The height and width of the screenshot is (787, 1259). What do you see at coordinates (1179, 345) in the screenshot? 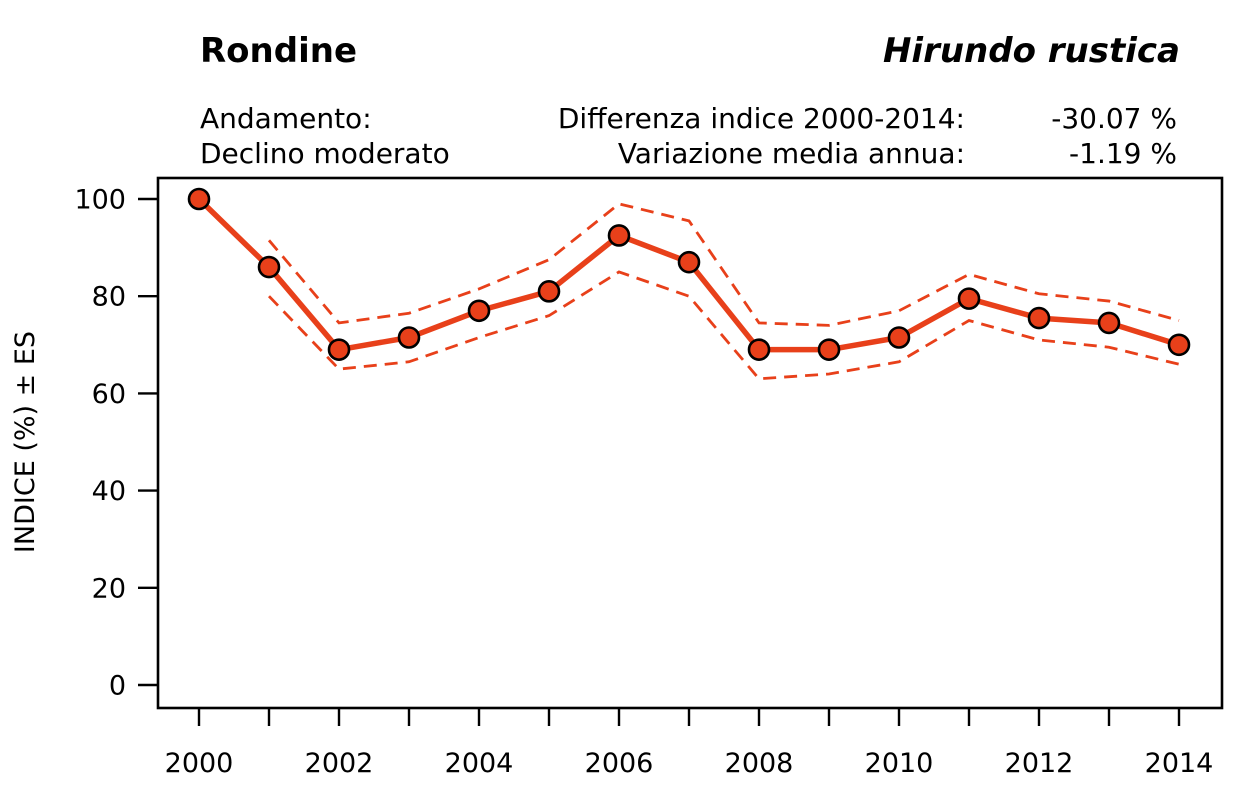
I see `data-point-2014` at bounding box center [1179, 345].